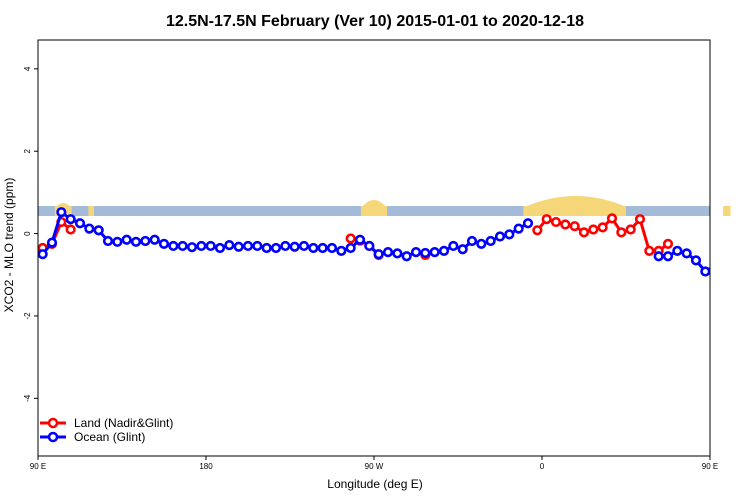  What do you see at coordinates (9, 245) in the screenshot?
I see `y-axis-label: XCO2 - MLO trend (ppm)` at bounding box center [9, 245].